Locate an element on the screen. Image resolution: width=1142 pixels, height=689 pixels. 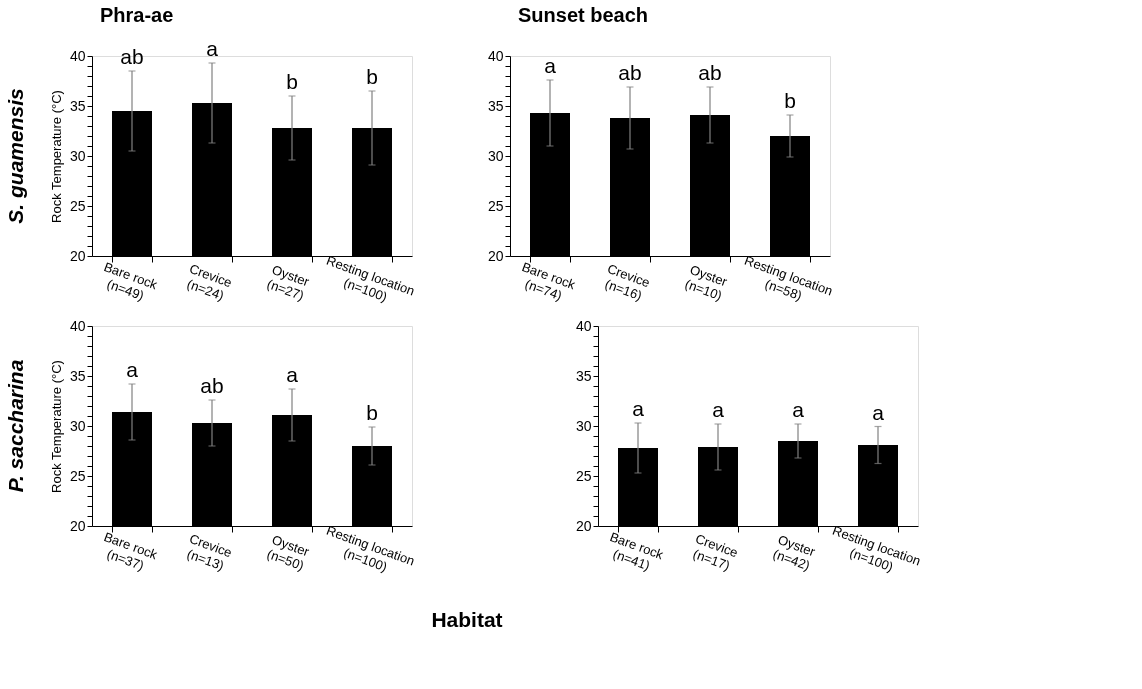
x-axis-title: Habitat is located at coordinates (467, 619).